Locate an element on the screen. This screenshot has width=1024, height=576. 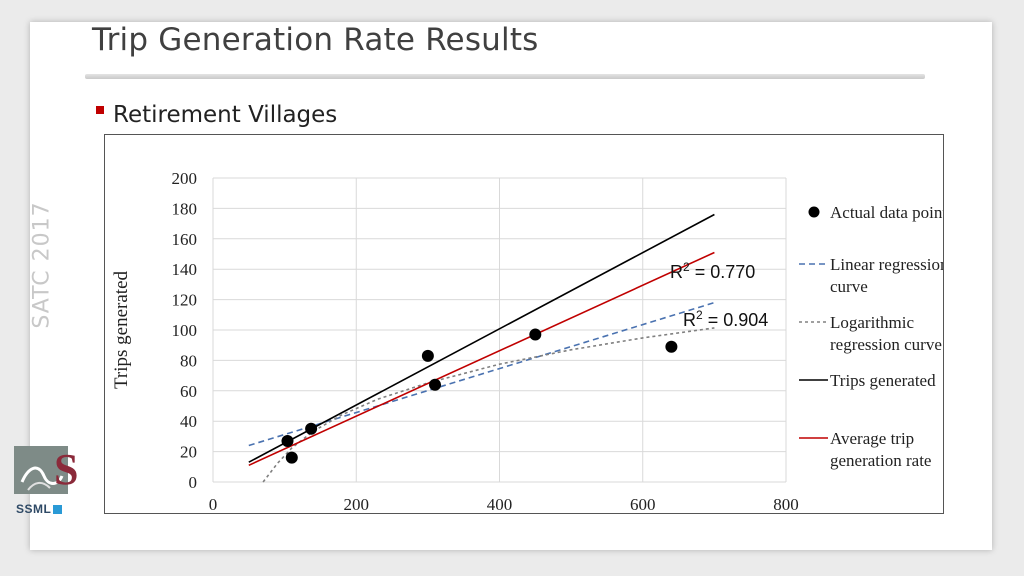
legend-label: Logarithmic regression curve is located at coordinates (886, 333).